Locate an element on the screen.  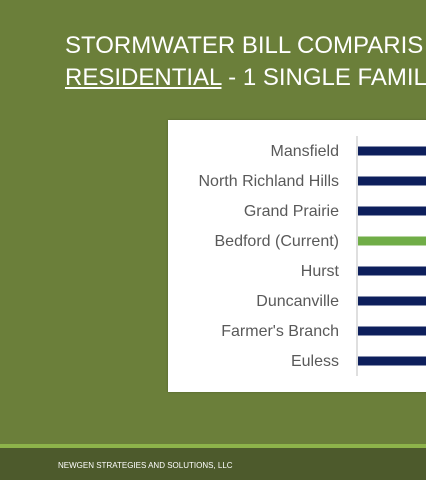
bar-mansfield is located at coordinates (392, 151).